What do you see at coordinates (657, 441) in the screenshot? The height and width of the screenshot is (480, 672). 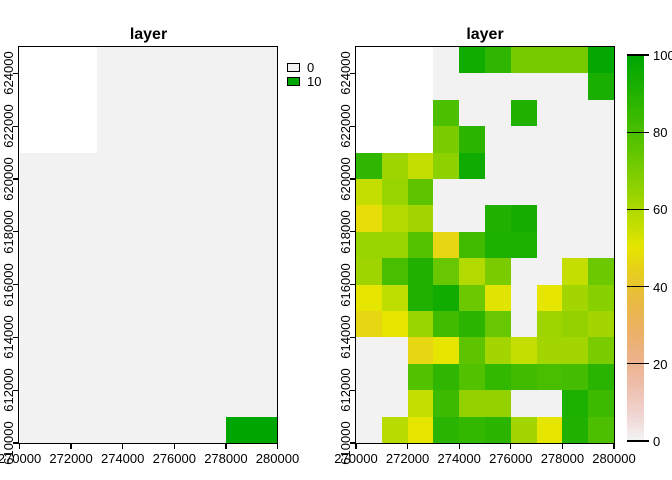 I see `colorbar-tick-label: 0` at bounding box center [657, 441].